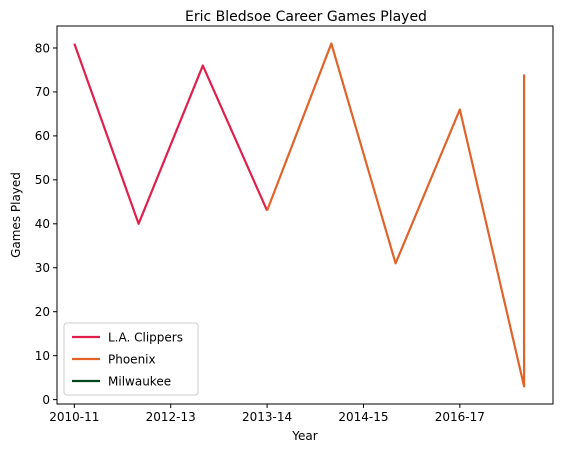  I want to click on x-tick-label: 2013-14, so click(267, 417).